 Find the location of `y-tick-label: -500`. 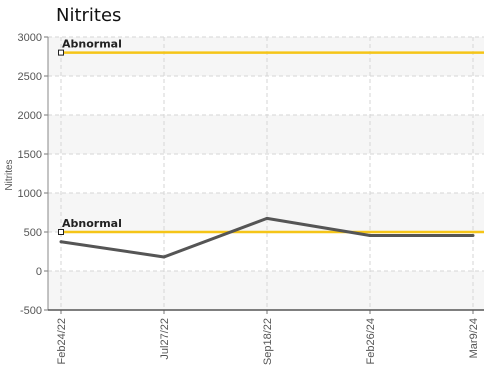

y-tick-label: -500 is located at coordinates (31, 311).